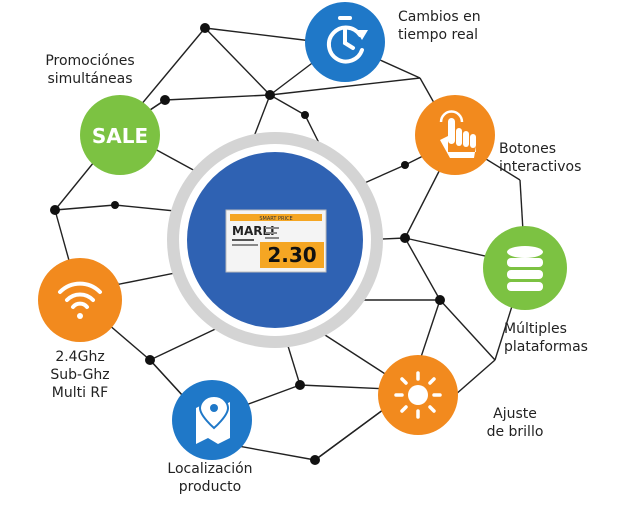  What do you see at coordinates (291, 255) in the screenshot?
I see `tag-price: 2.30` at bounding box center [291, 255].